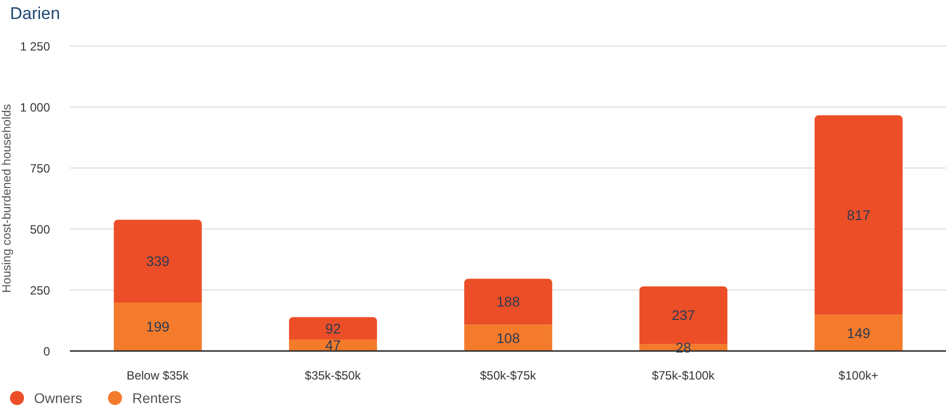 Image resolution: width=946 pixels, height=410 pixels. Describe the element at coordinates (40, 290) in the screenshot. I see `y-tick-label: 250` at that location.